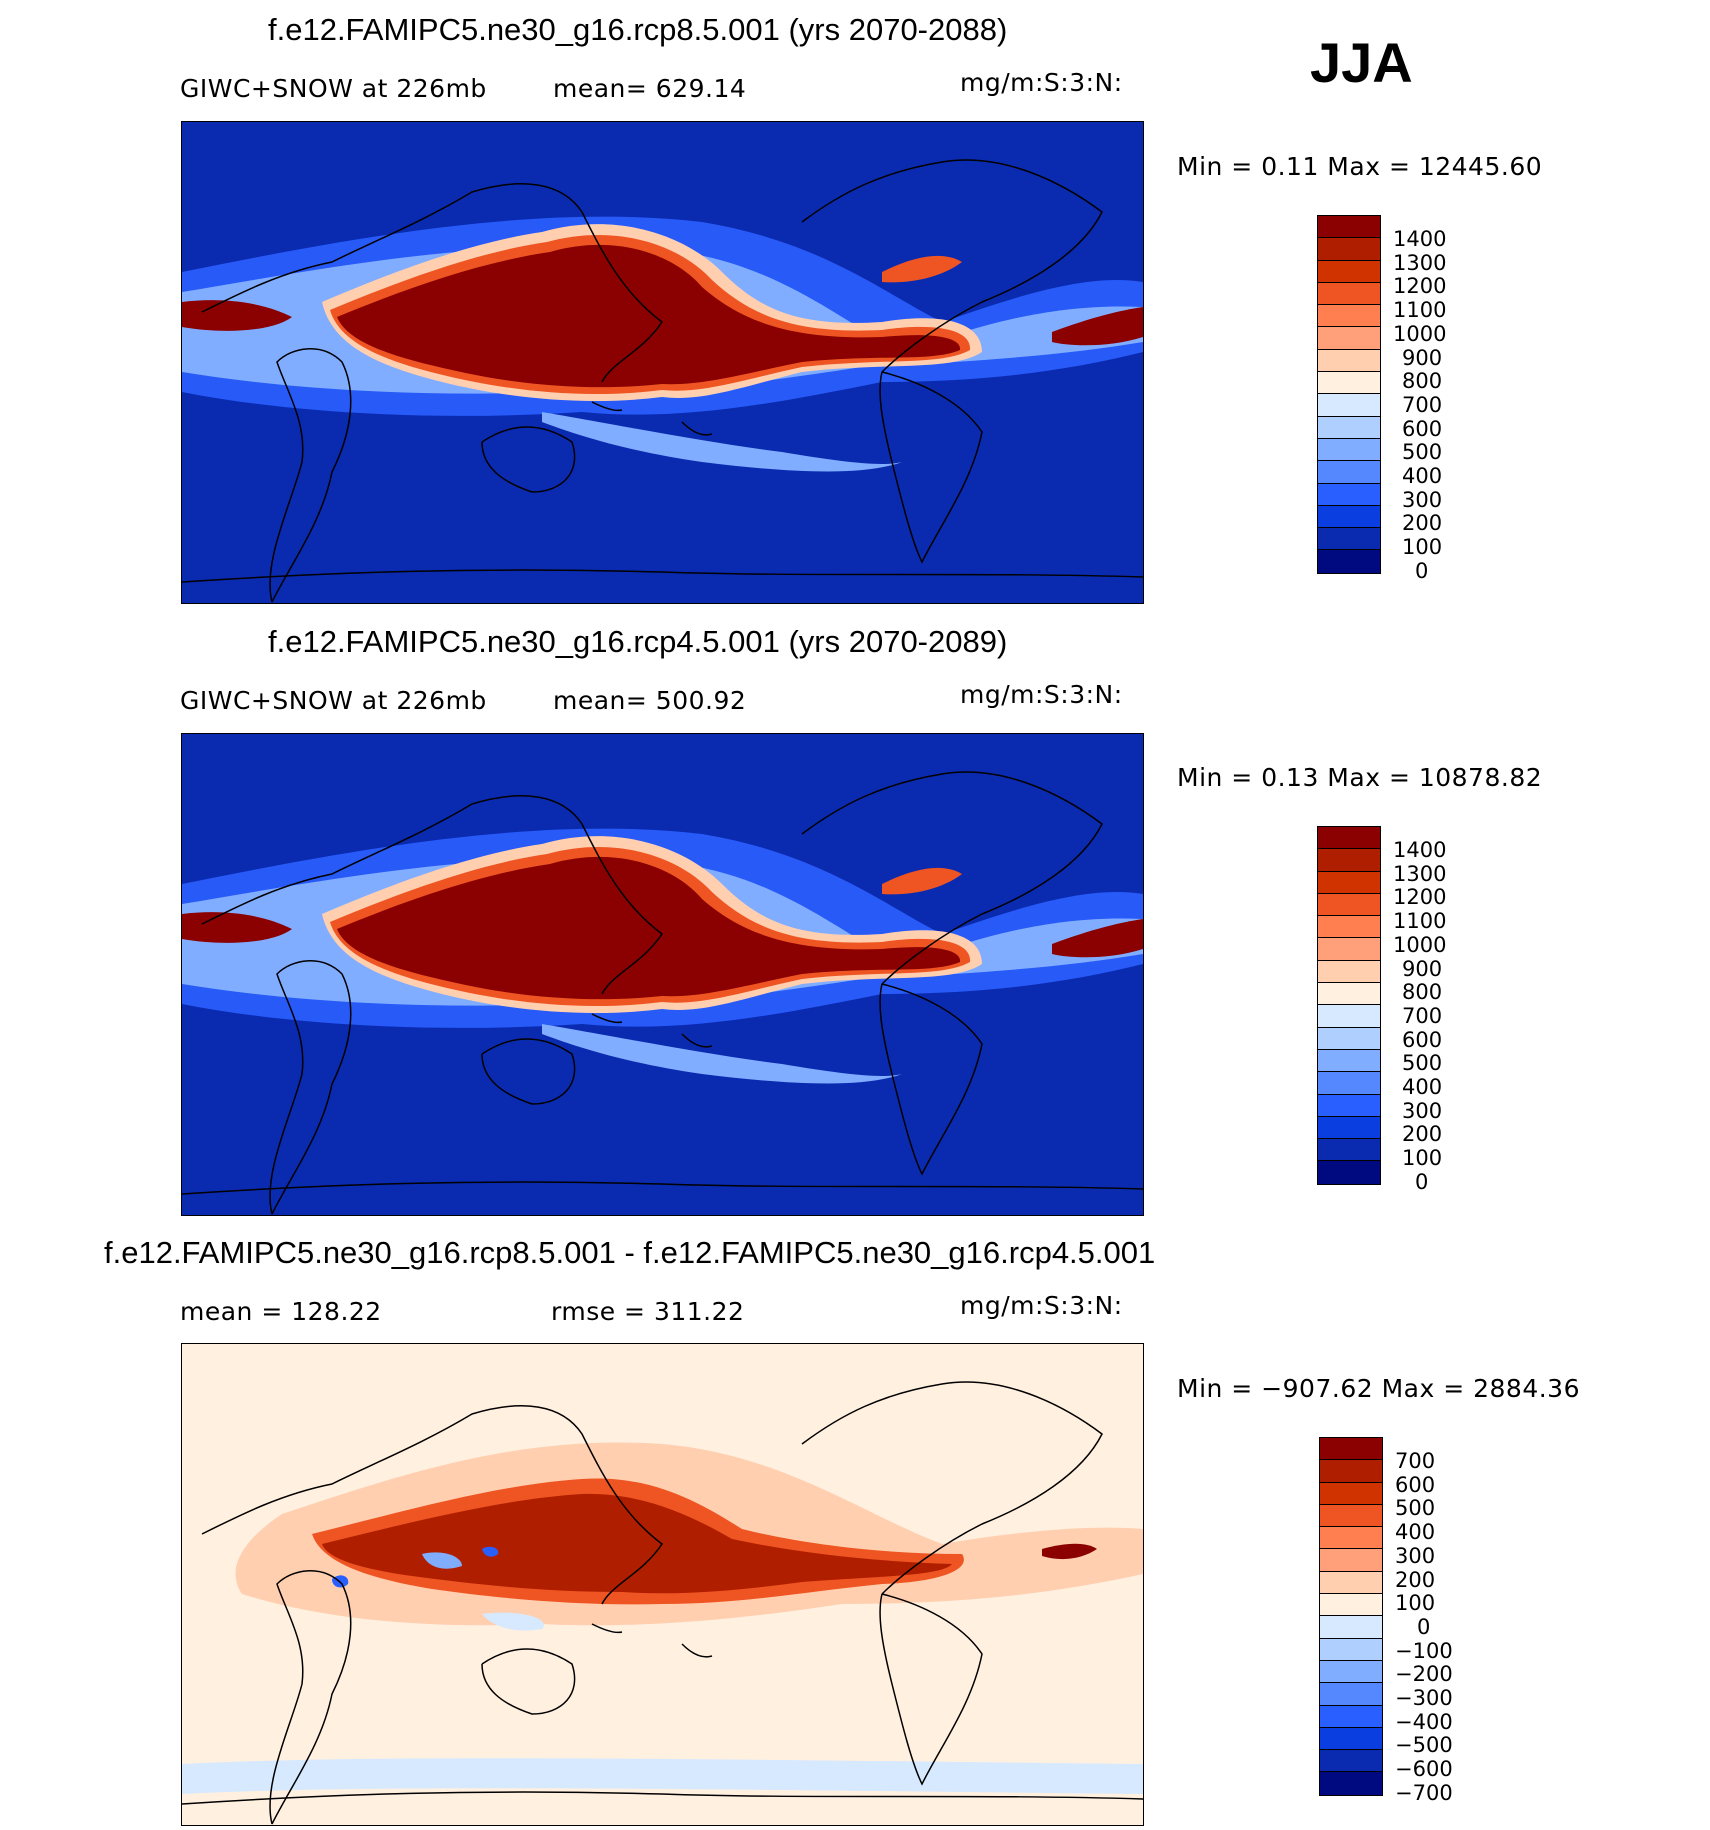  What do you see at coordinates (1424, 1674) in the screenshot?
I see `colorbar-tick-label: −200` at bounding box center [1424, 1674].